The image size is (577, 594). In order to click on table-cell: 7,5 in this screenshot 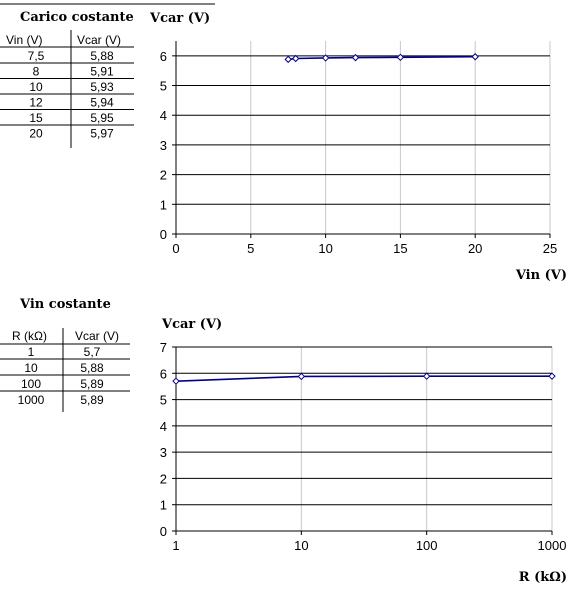, I will do `click(36, 56)`.